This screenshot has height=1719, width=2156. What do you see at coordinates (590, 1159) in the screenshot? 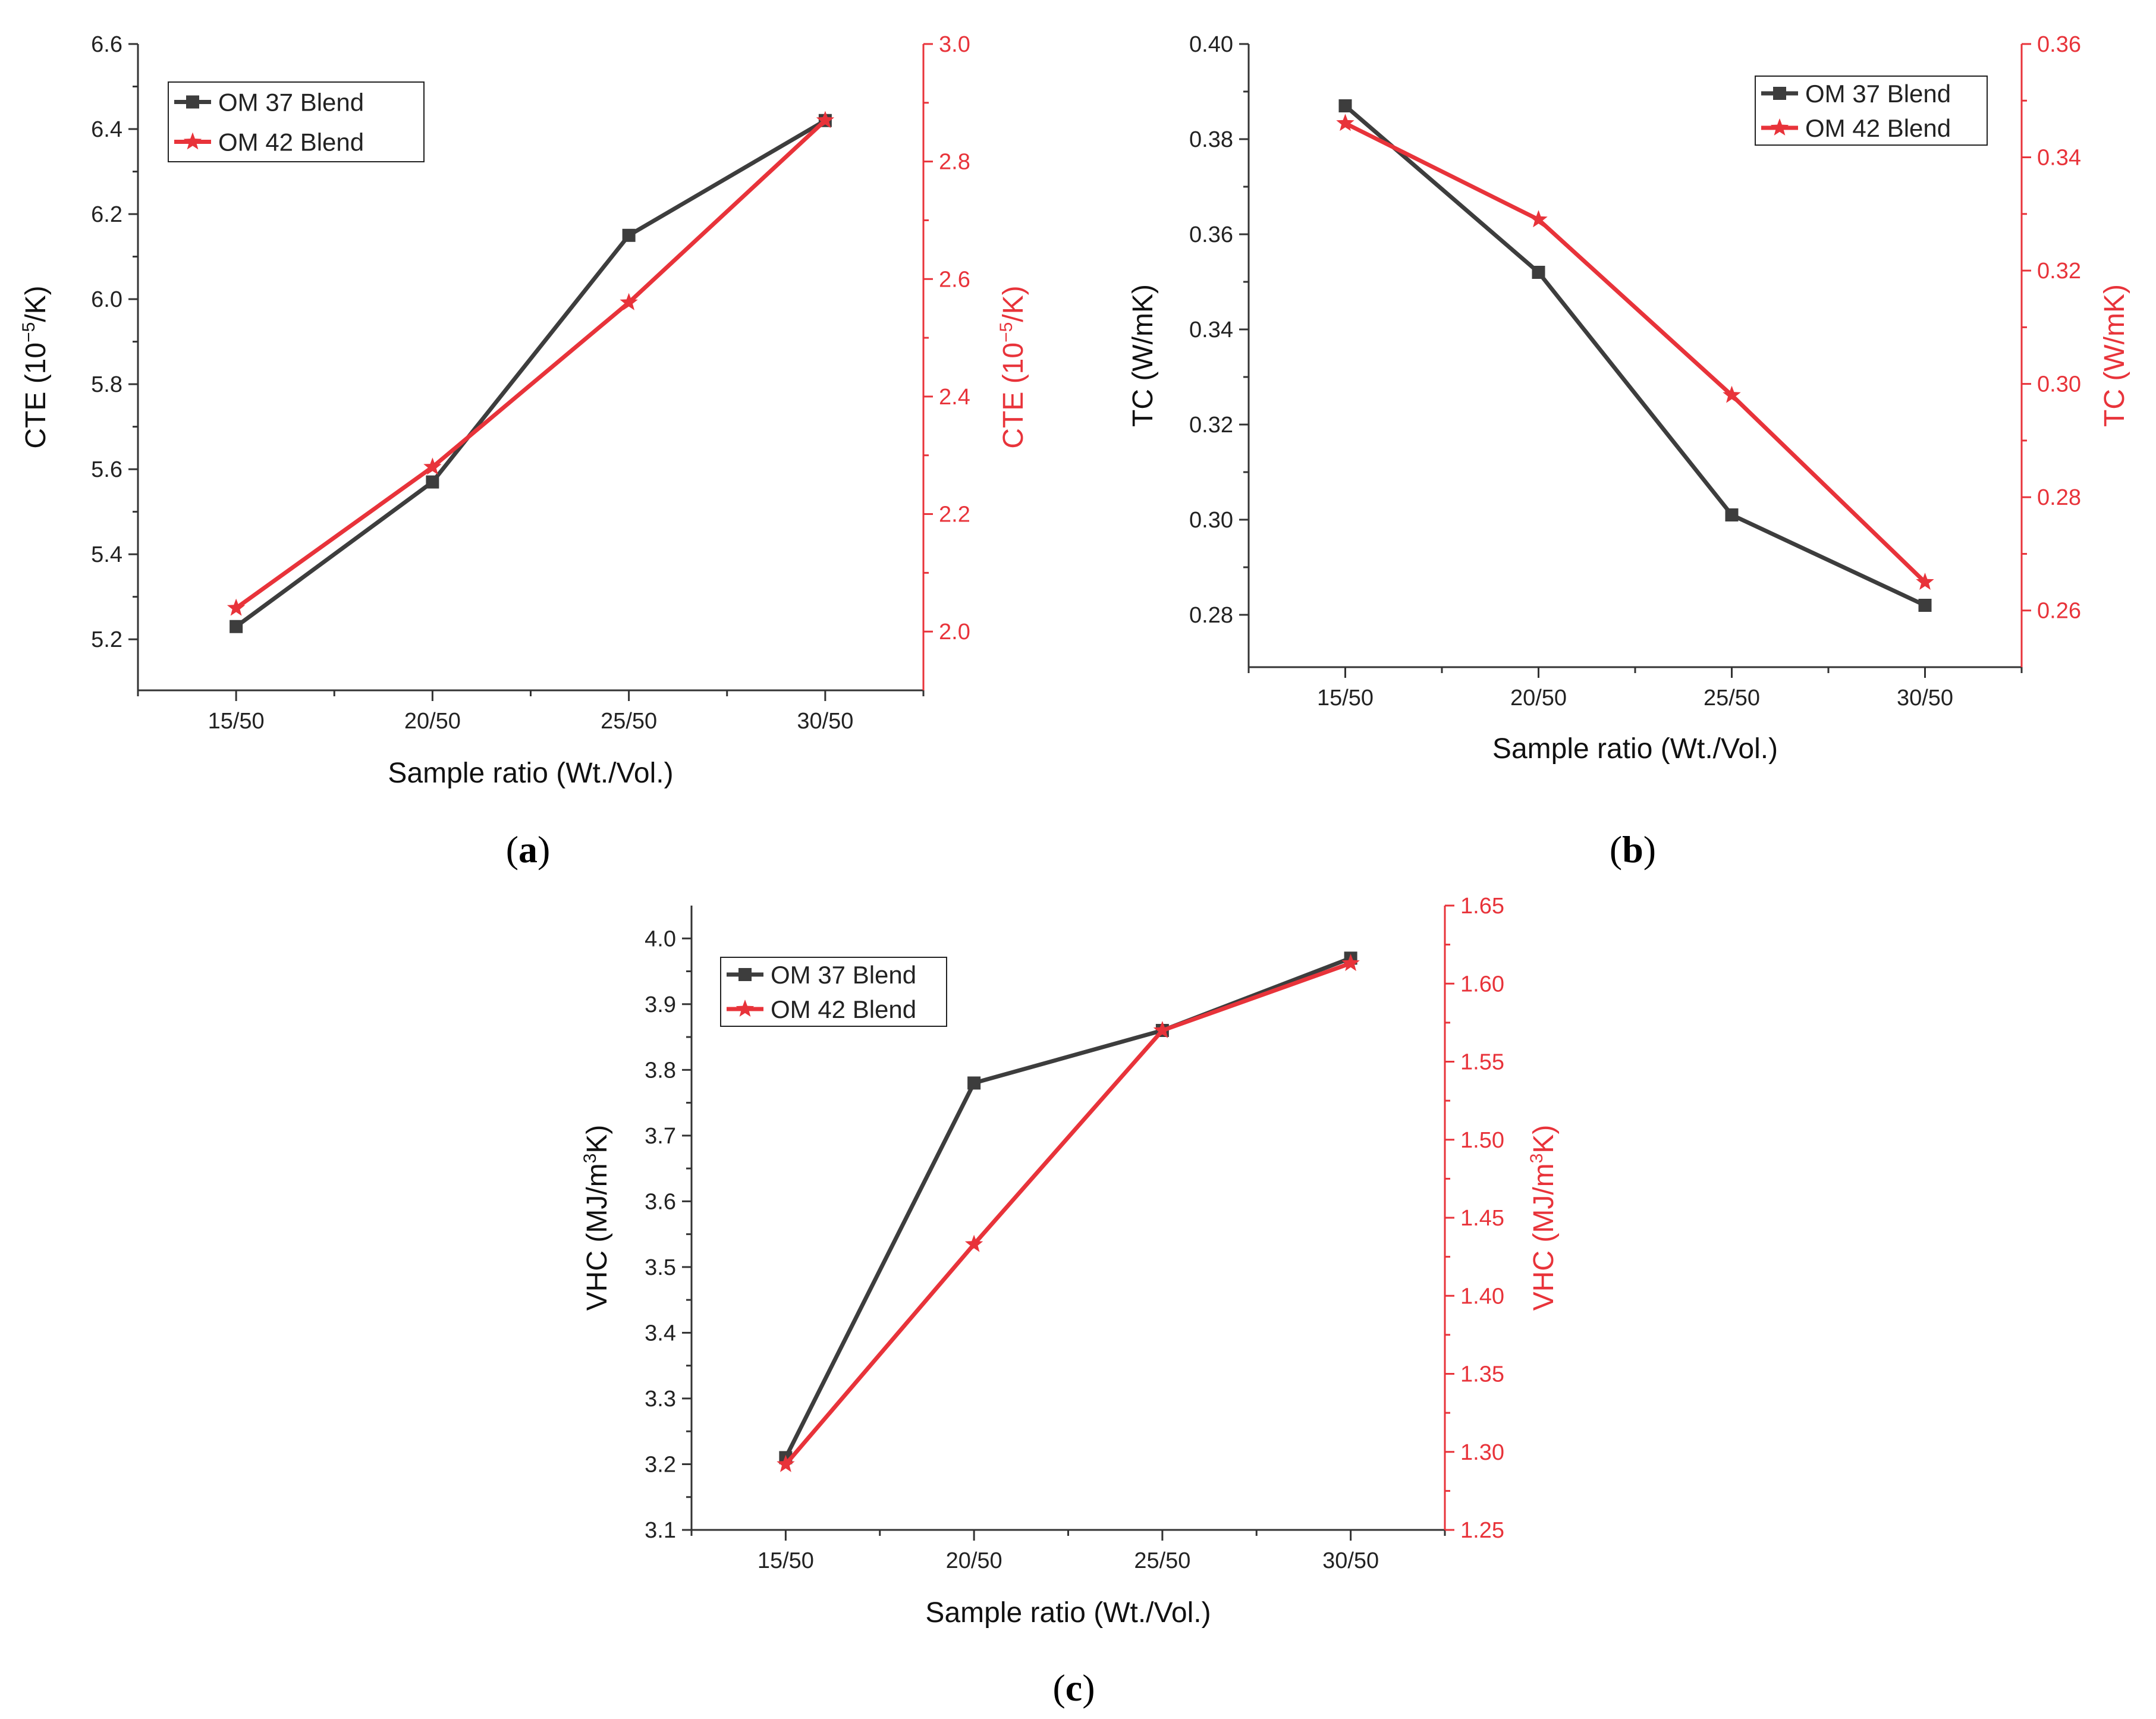
I see `panel-c-y-axis-title-superscript: 3` at bounding box center [590, 1159].